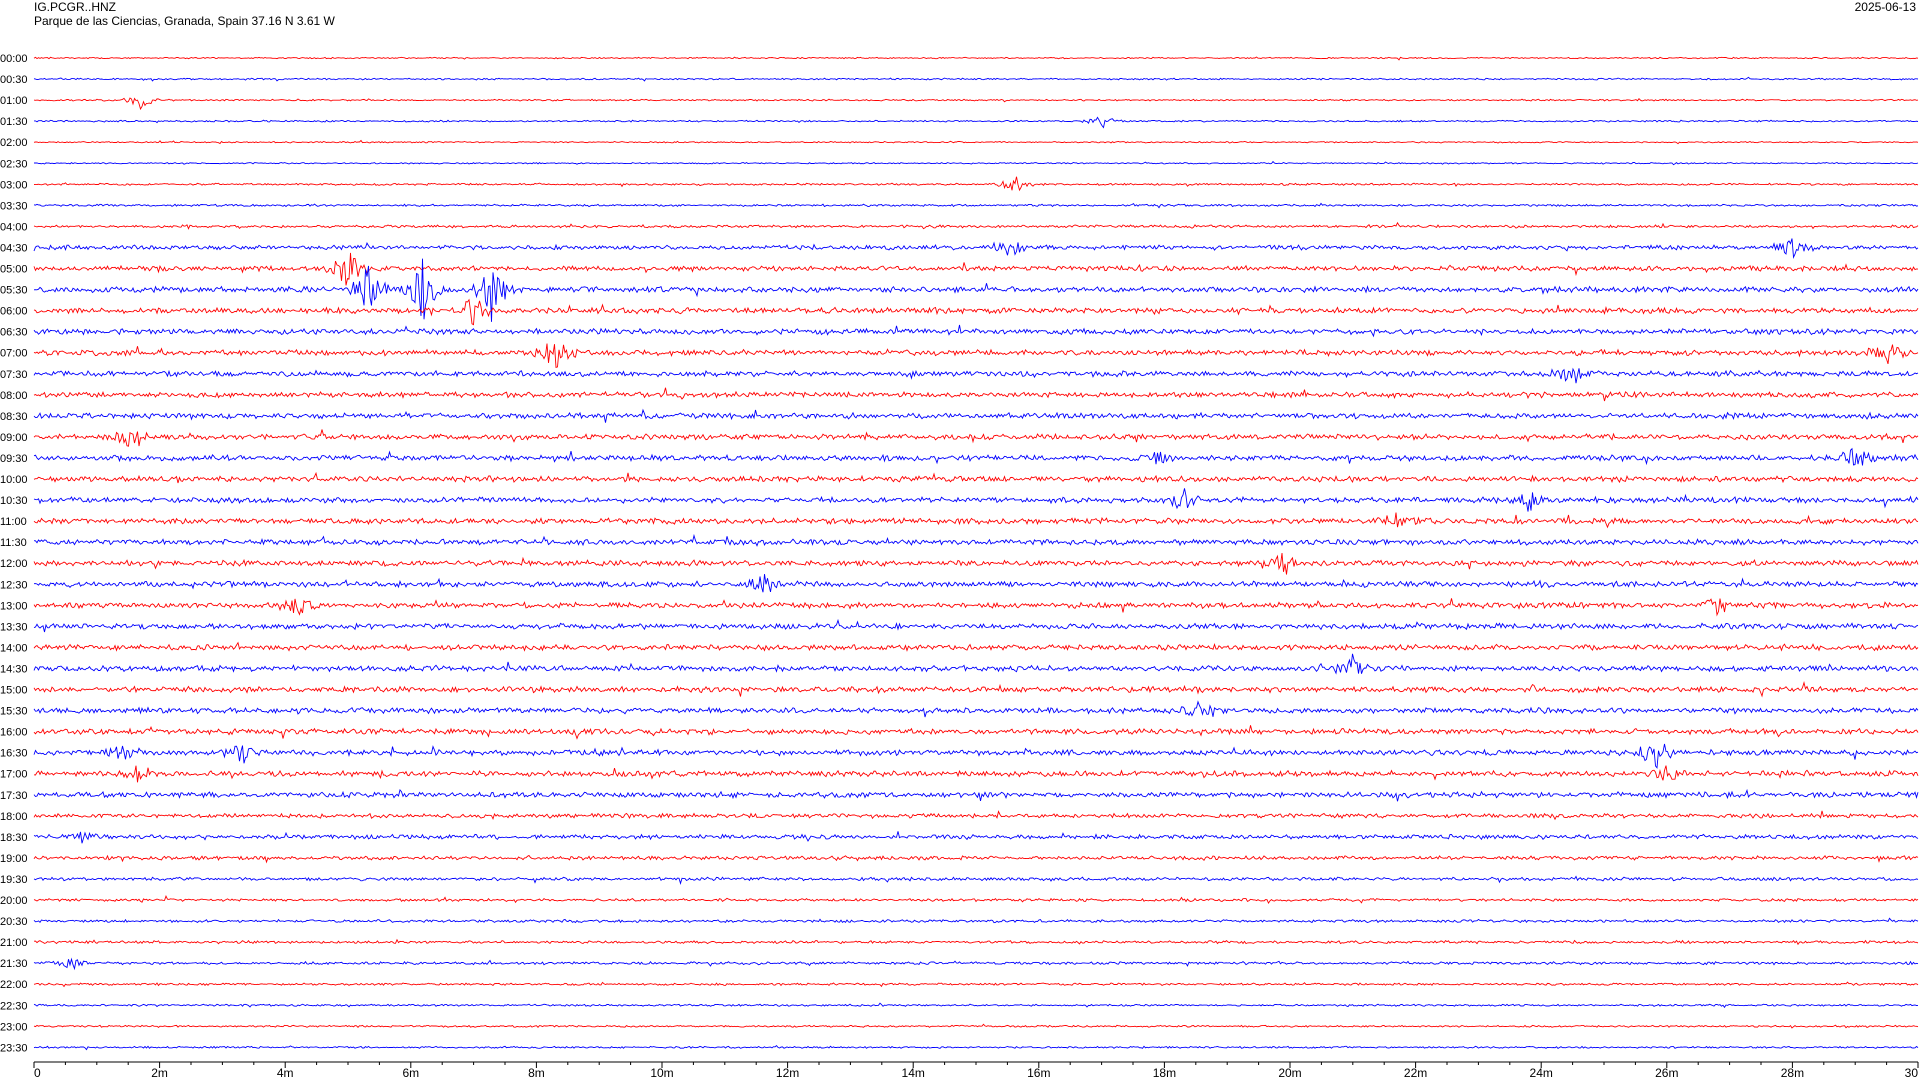  What do you see at coordinates (14, 606) in the screenshot?
I see `row-label: 13:00` at bounding box center [14, 606].